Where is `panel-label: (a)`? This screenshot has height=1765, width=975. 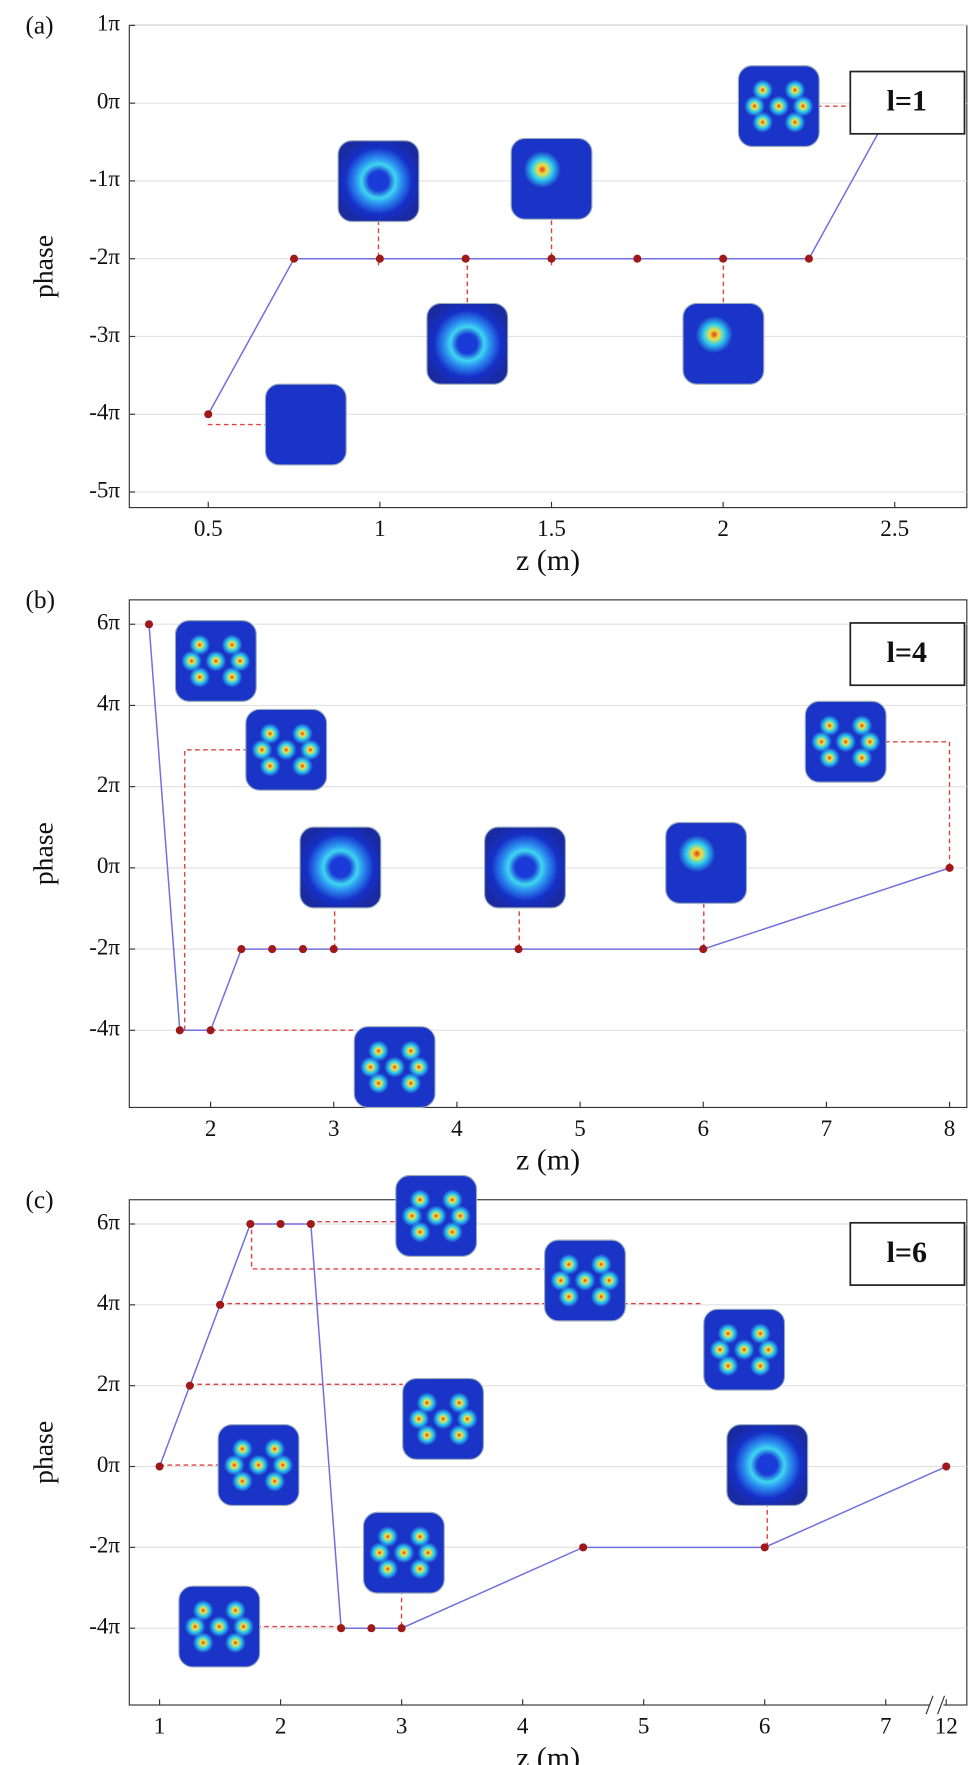 panel-label: (a) is located at coordinates (39, 26).